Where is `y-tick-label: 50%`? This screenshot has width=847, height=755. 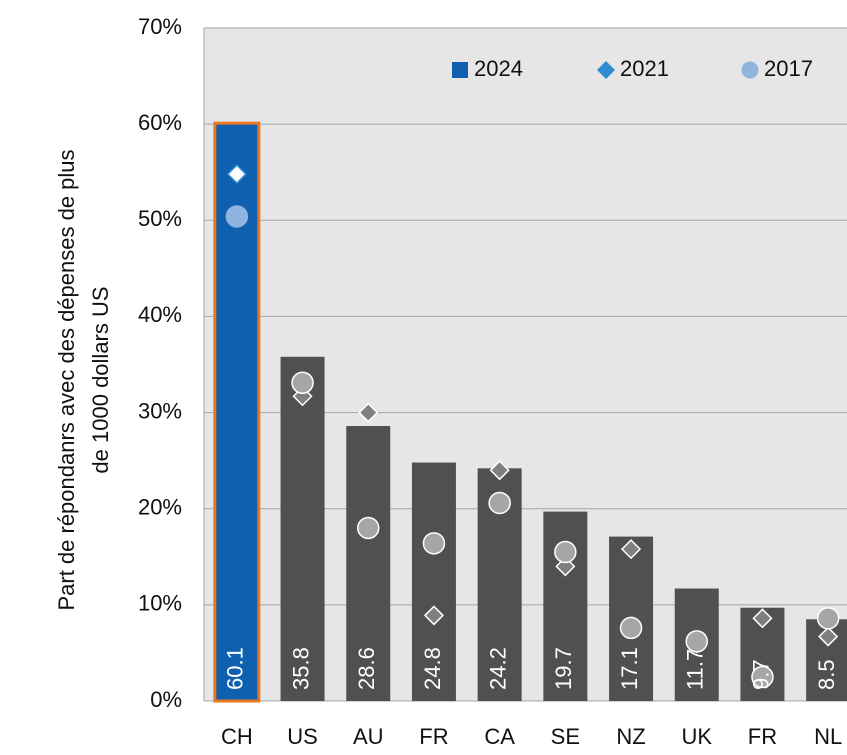 y-tick-label: 50% is located at coordinates (160, 218).